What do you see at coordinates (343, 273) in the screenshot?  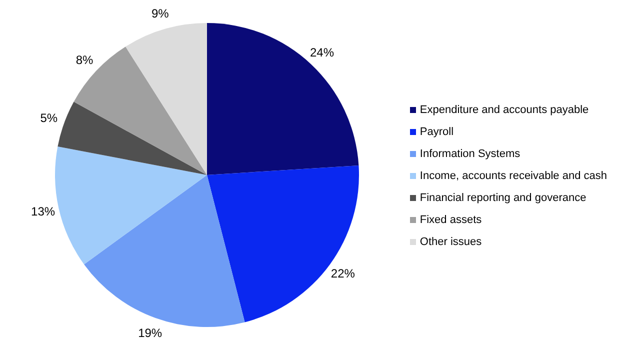 I see `data-label: 22%` at bounding box center [343, 273].